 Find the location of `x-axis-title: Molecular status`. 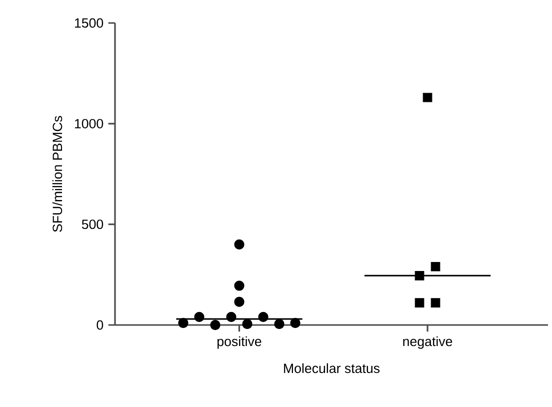

x-axis-title: Molecular status is located at coordinates (332, 368).